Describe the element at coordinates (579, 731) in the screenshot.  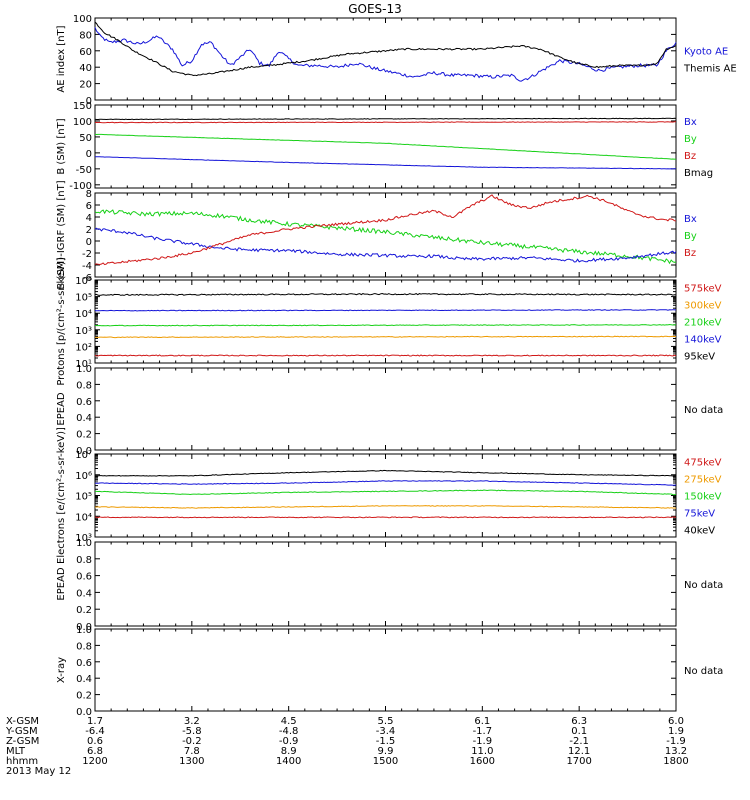
I see `orbit-row-value: 0.1` at that location.